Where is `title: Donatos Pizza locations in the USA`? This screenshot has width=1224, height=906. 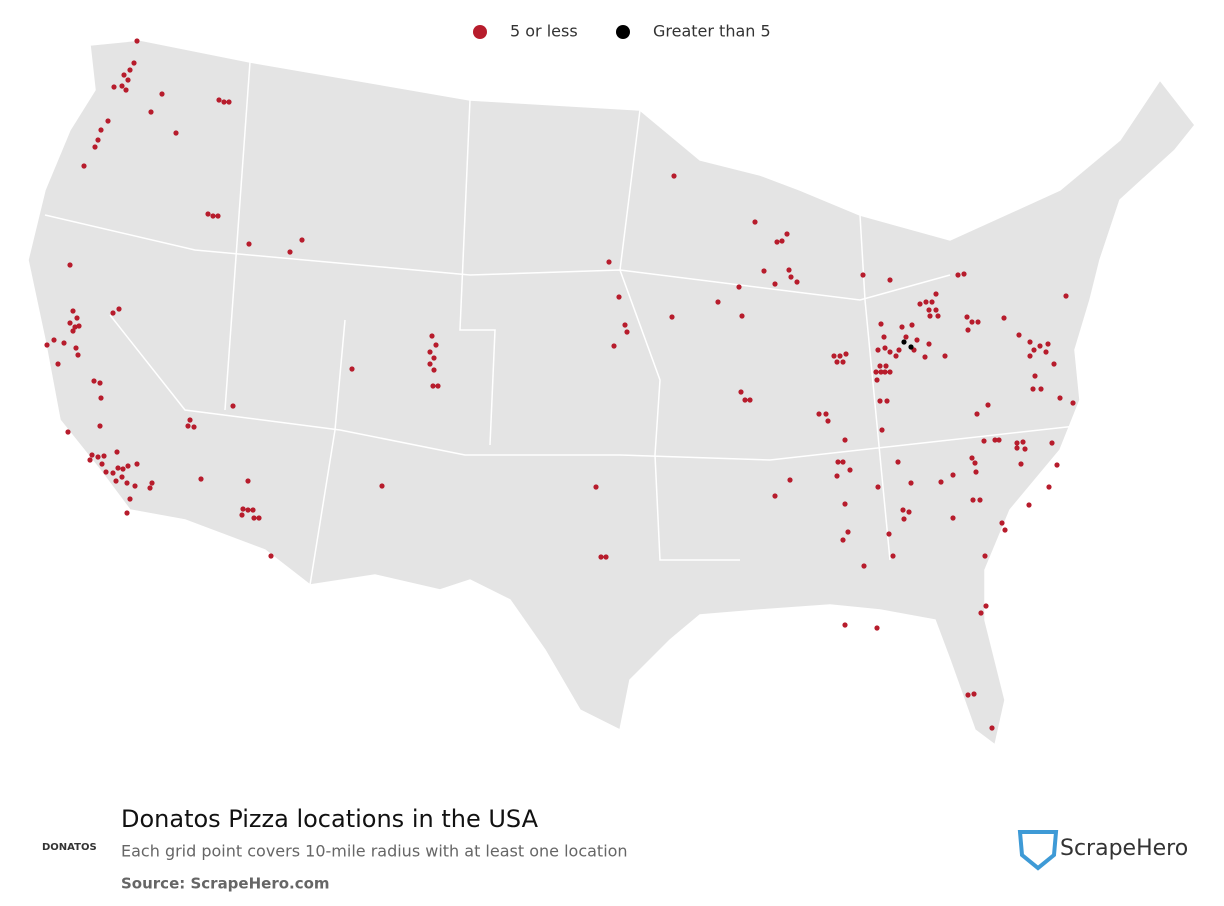 title: Donatos Pizza locations in the USA is located at coordinates (330, 819).